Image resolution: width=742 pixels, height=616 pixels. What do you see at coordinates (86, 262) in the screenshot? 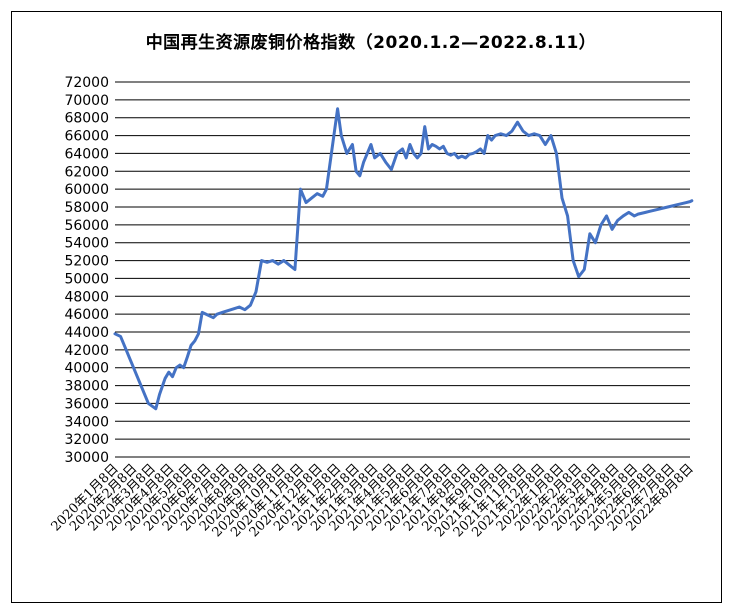
I see `y-tick-label: 52000` at bounding box center [86, 262].